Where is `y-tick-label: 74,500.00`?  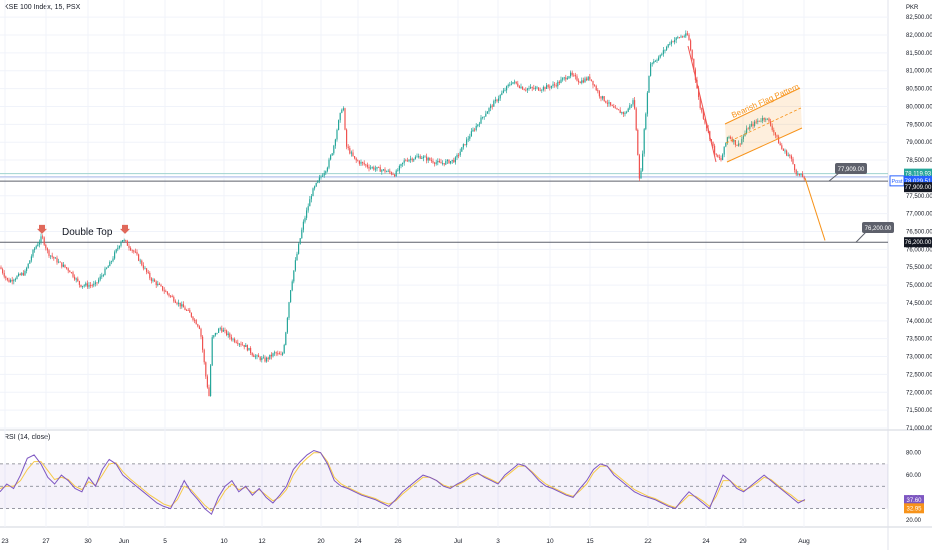
y-tick-label: 74,500.00 is located at coordinates (919, 304).